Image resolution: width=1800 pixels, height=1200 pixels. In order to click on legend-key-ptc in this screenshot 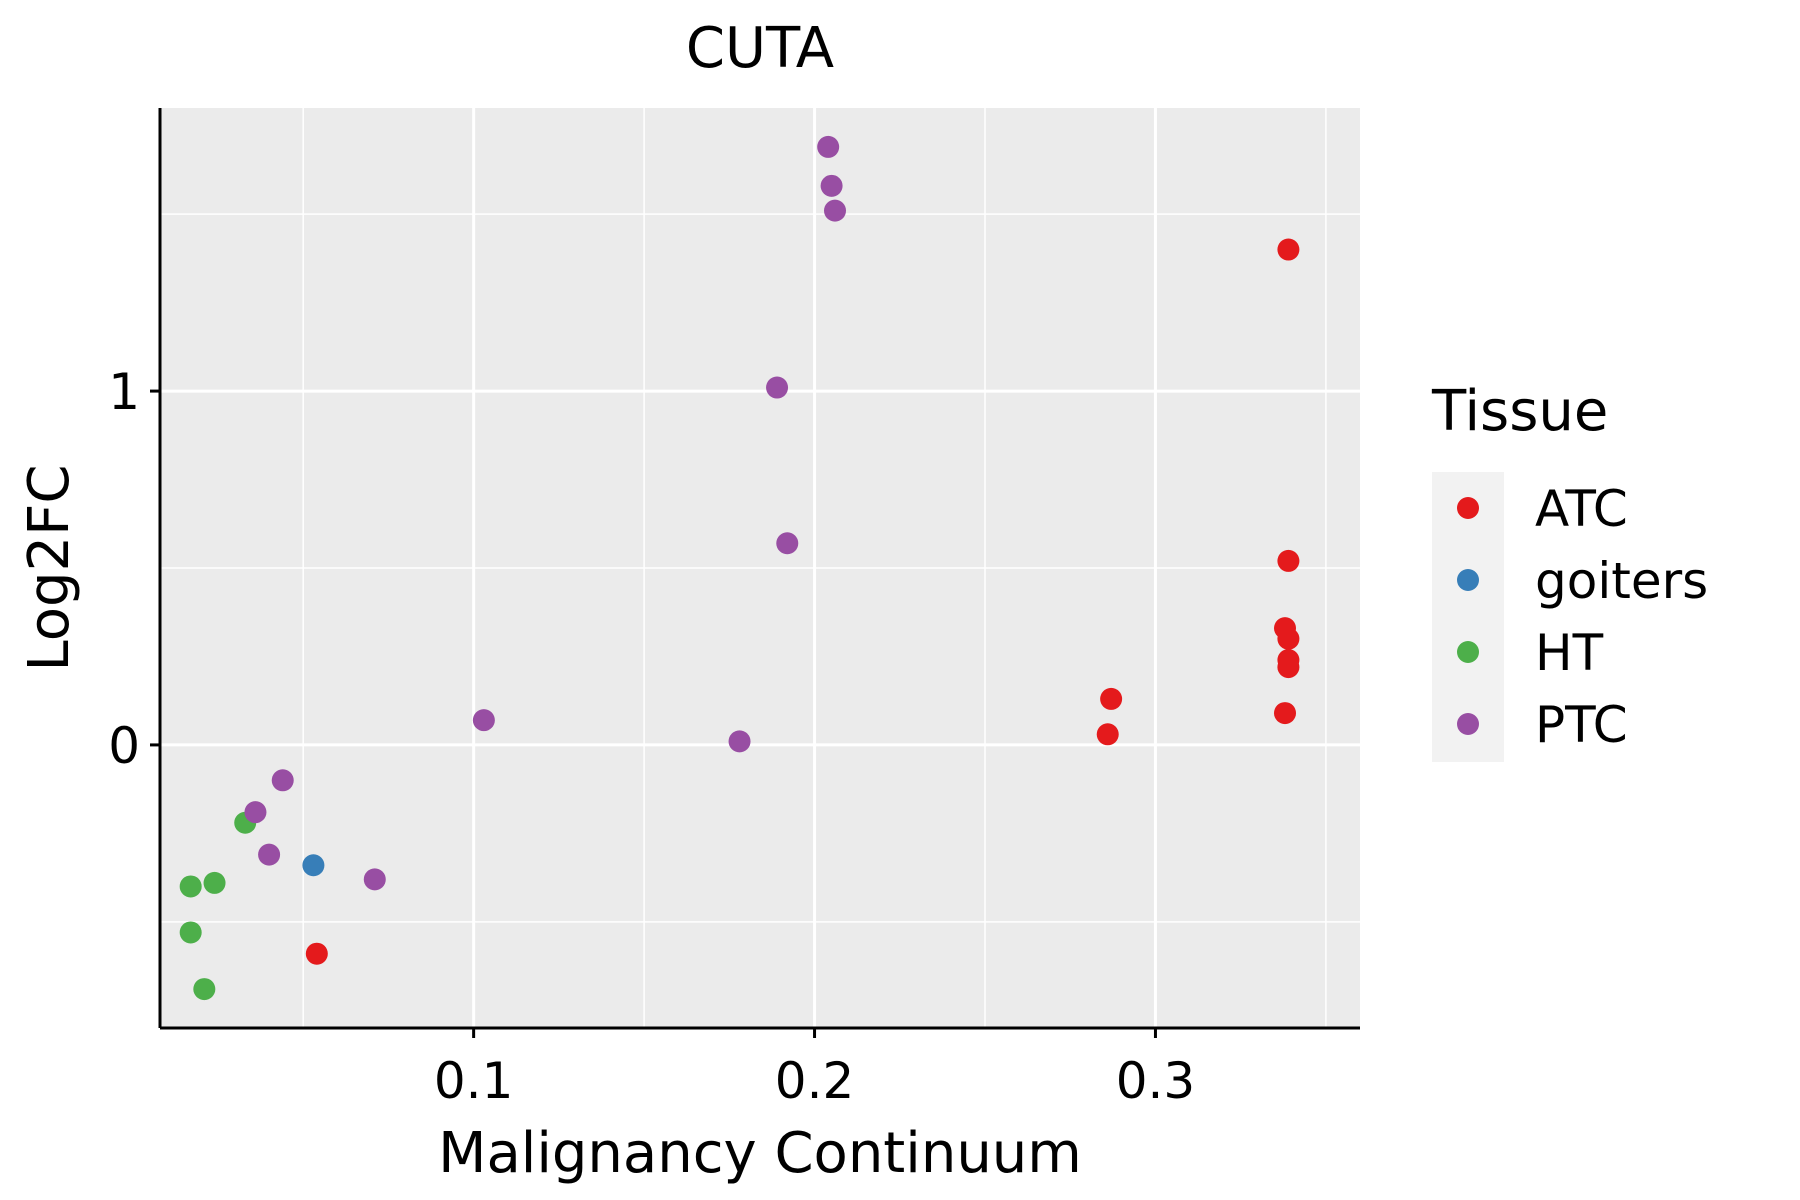, I will do `click(1468, 724)`.